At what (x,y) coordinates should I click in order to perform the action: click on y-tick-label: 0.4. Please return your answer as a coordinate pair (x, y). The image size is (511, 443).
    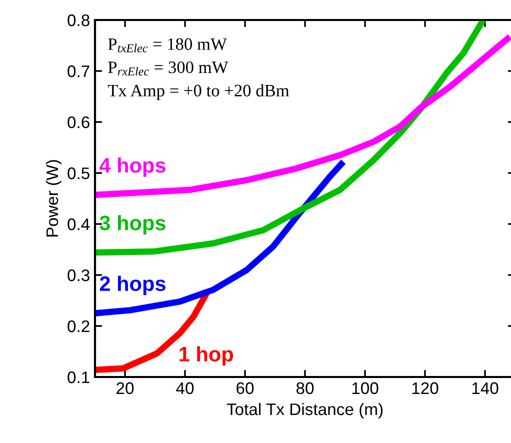
    Looking at the image, I should click on (79, 224).